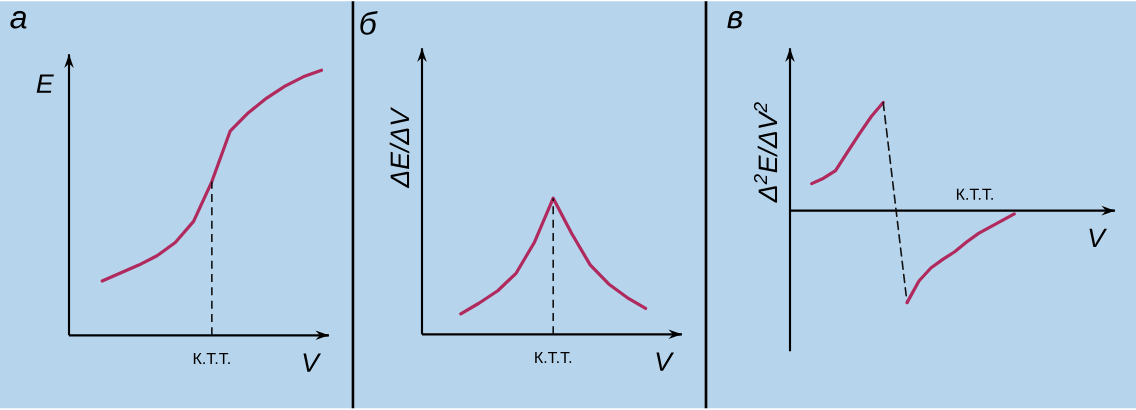  What do you see at coordinates (399, 148) in the screenshot?
I see `y-axis-title: ΔE/ΔV` at bounding box center [399, 148].